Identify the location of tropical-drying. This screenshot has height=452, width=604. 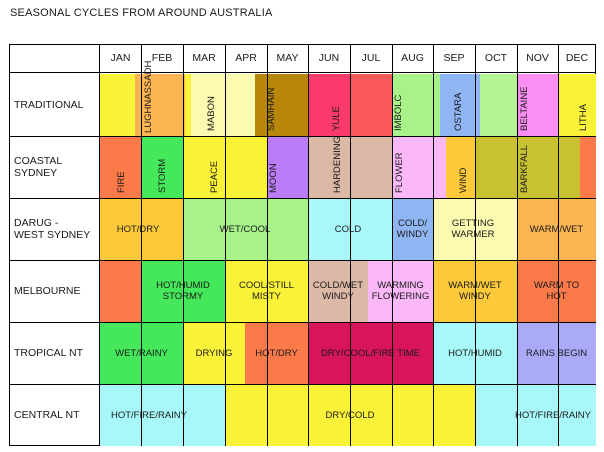
(214, 353).